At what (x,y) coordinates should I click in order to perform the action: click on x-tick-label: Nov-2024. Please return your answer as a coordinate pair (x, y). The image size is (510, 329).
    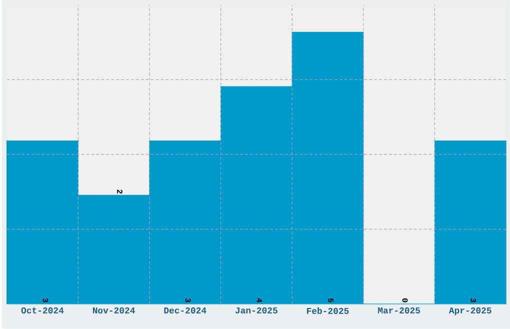
    Looking at the image, I should click on (113, 311).